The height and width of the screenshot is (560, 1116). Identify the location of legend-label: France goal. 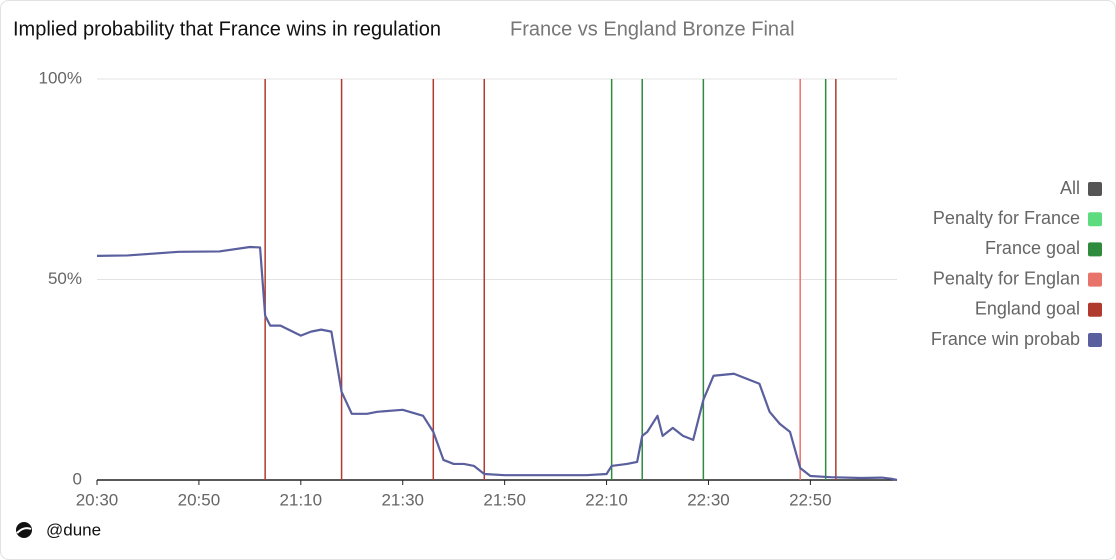
(1032, 248).